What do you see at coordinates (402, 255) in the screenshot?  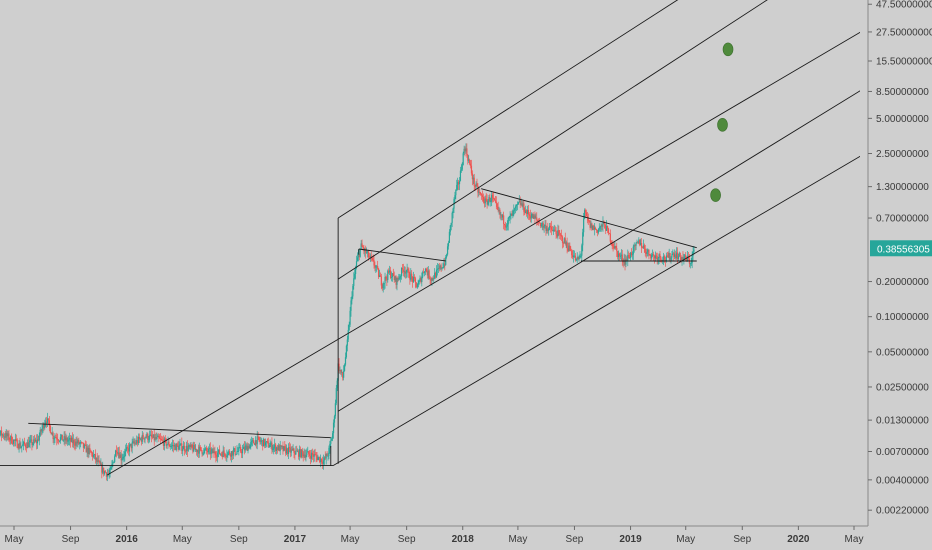 I see `triangle-2017-upper` at bounding box center [402, 255].